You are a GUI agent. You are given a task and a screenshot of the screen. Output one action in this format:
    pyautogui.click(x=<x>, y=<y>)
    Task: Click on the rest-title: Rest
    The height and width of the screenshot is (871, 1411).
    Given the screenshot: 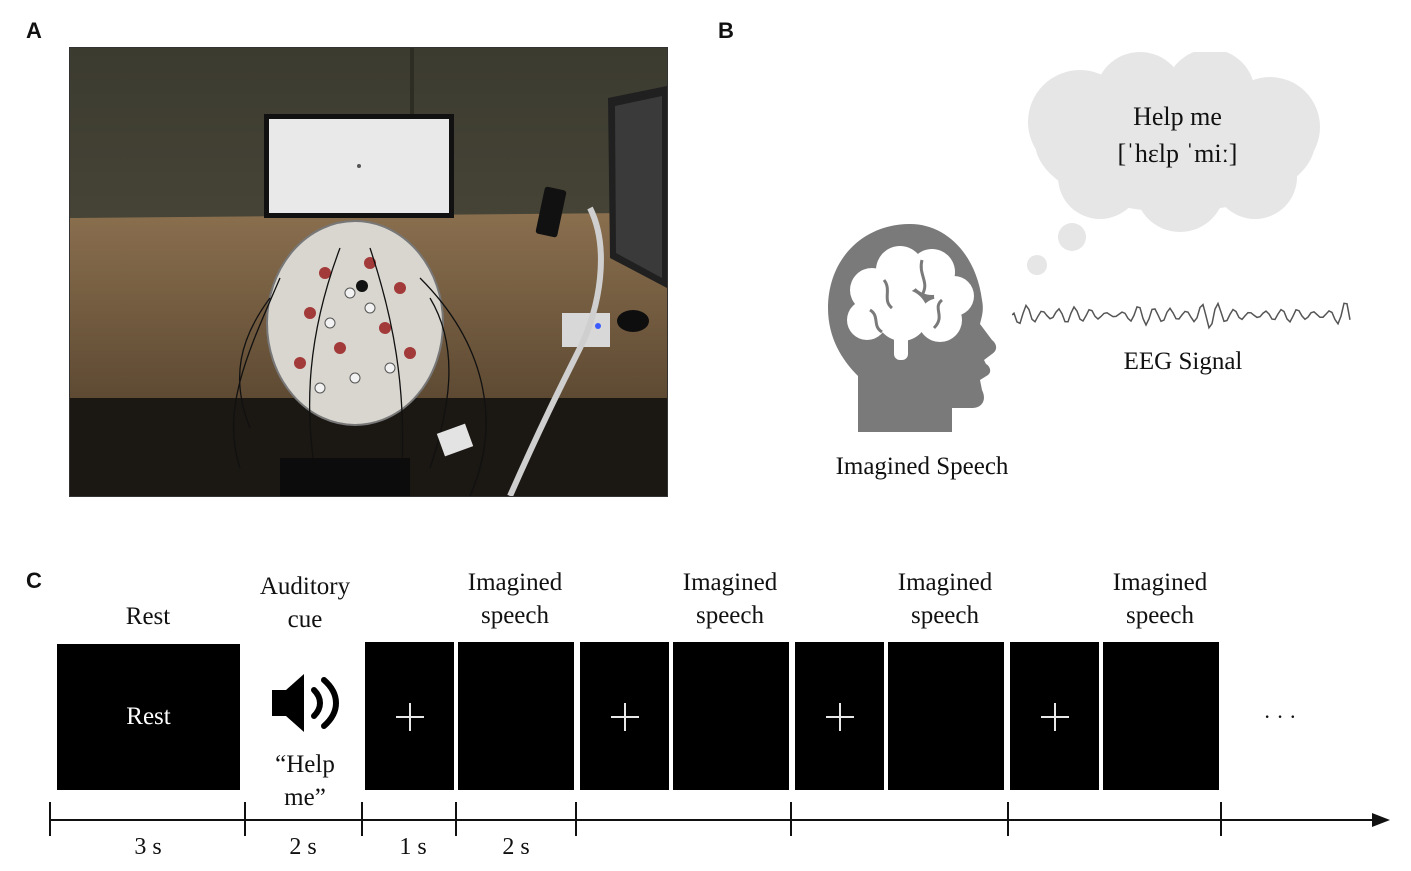 What is the action you would take?
    pyautogui.click(x=148, y=616)
    